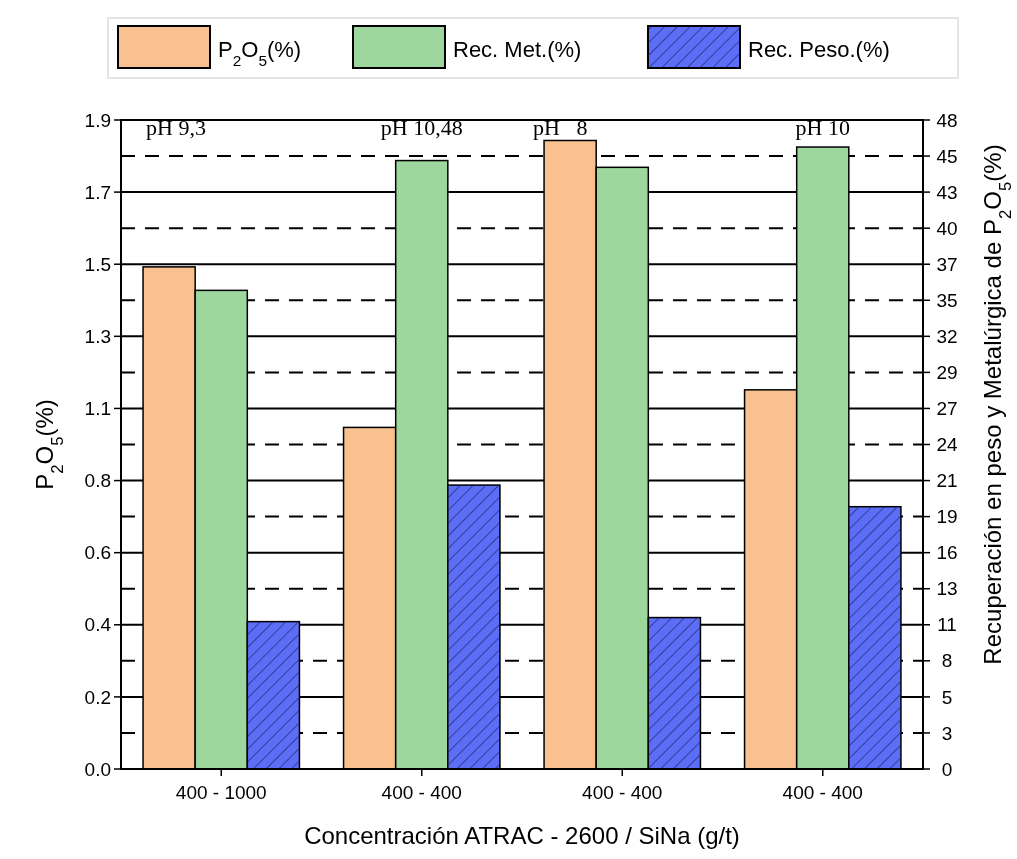 The width and height of the screenshot is (1017, 859). I want to click on y2-tick-label: 32, so click(947, 336).